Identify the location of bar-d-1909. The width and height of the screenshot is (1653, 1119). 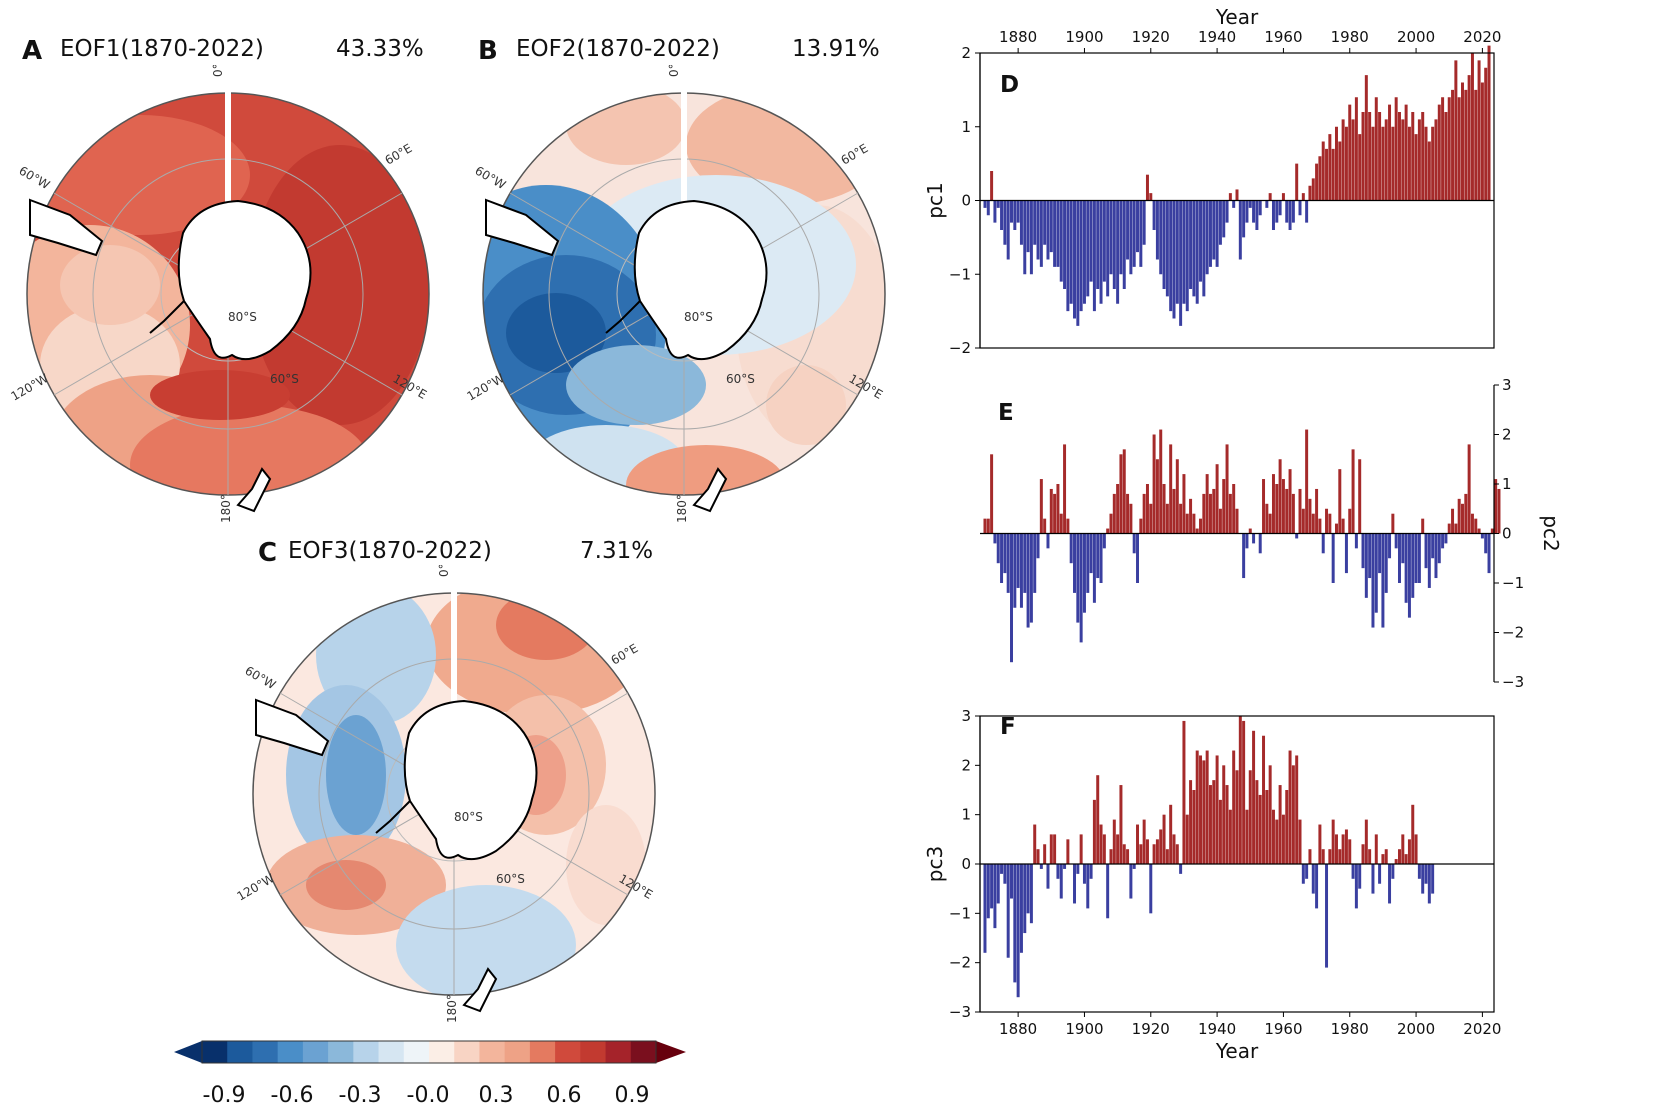
(1114, 244).